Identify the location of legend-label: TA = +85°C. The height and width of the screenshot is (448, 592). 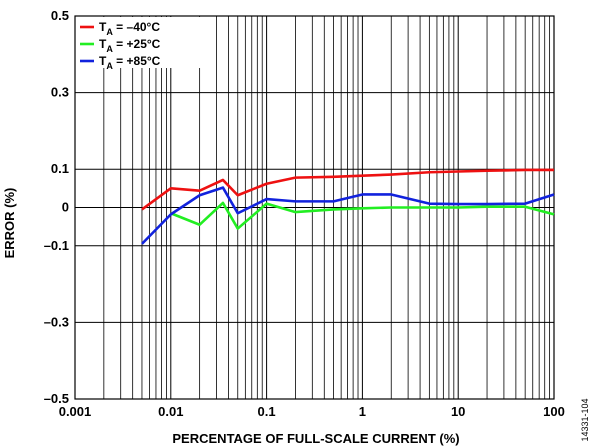
(130, 62).